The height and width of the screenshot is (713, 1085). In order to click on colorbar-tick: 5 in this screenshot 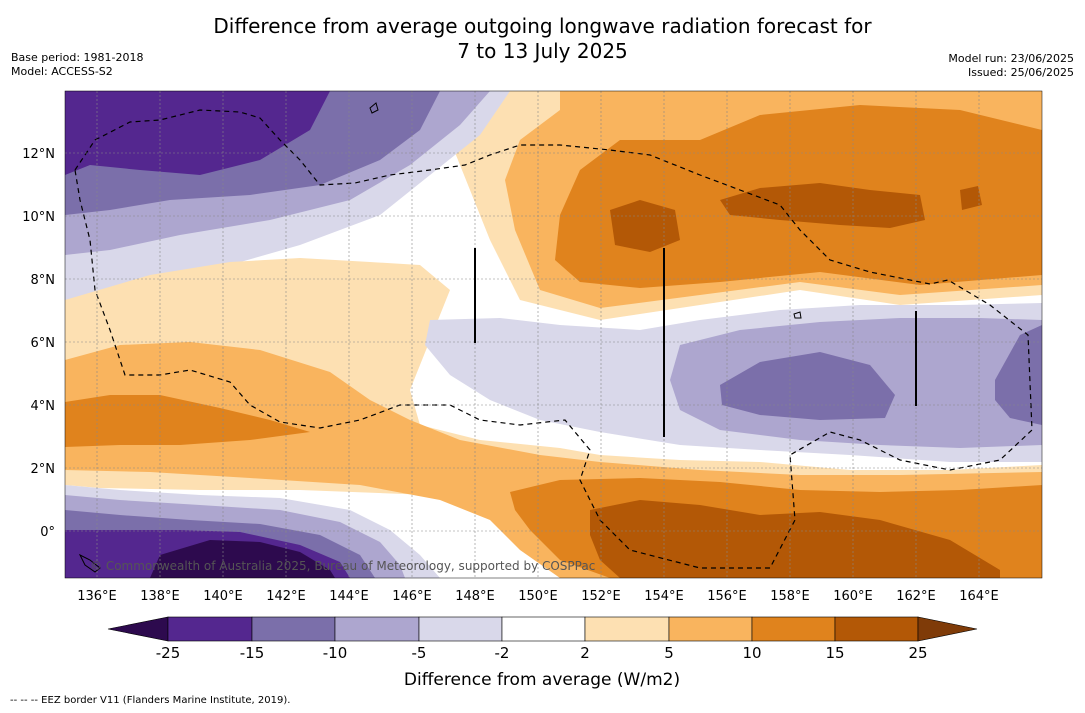, I will do `click(669, 653)`.